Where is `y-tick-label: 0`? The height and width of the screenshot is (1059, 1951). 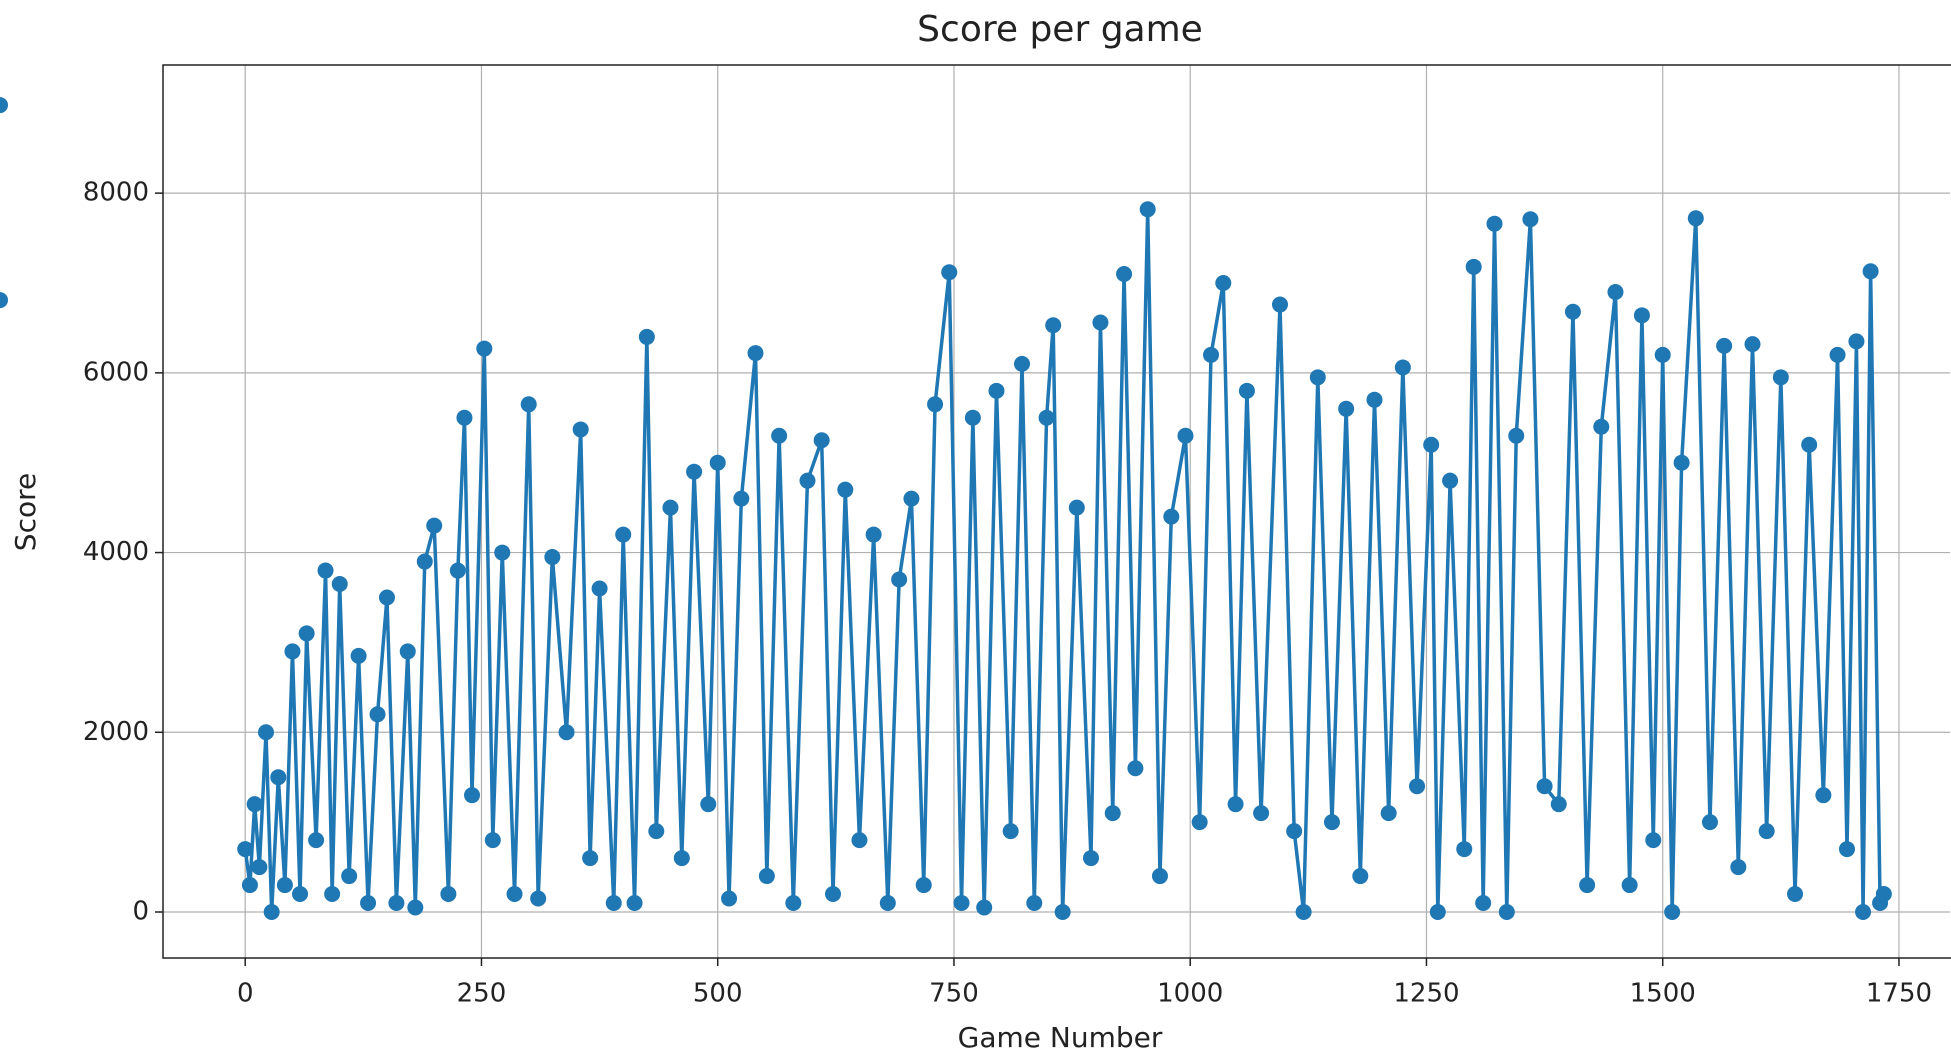 y-tick-label: 0 is located at coordinates (140, 911).